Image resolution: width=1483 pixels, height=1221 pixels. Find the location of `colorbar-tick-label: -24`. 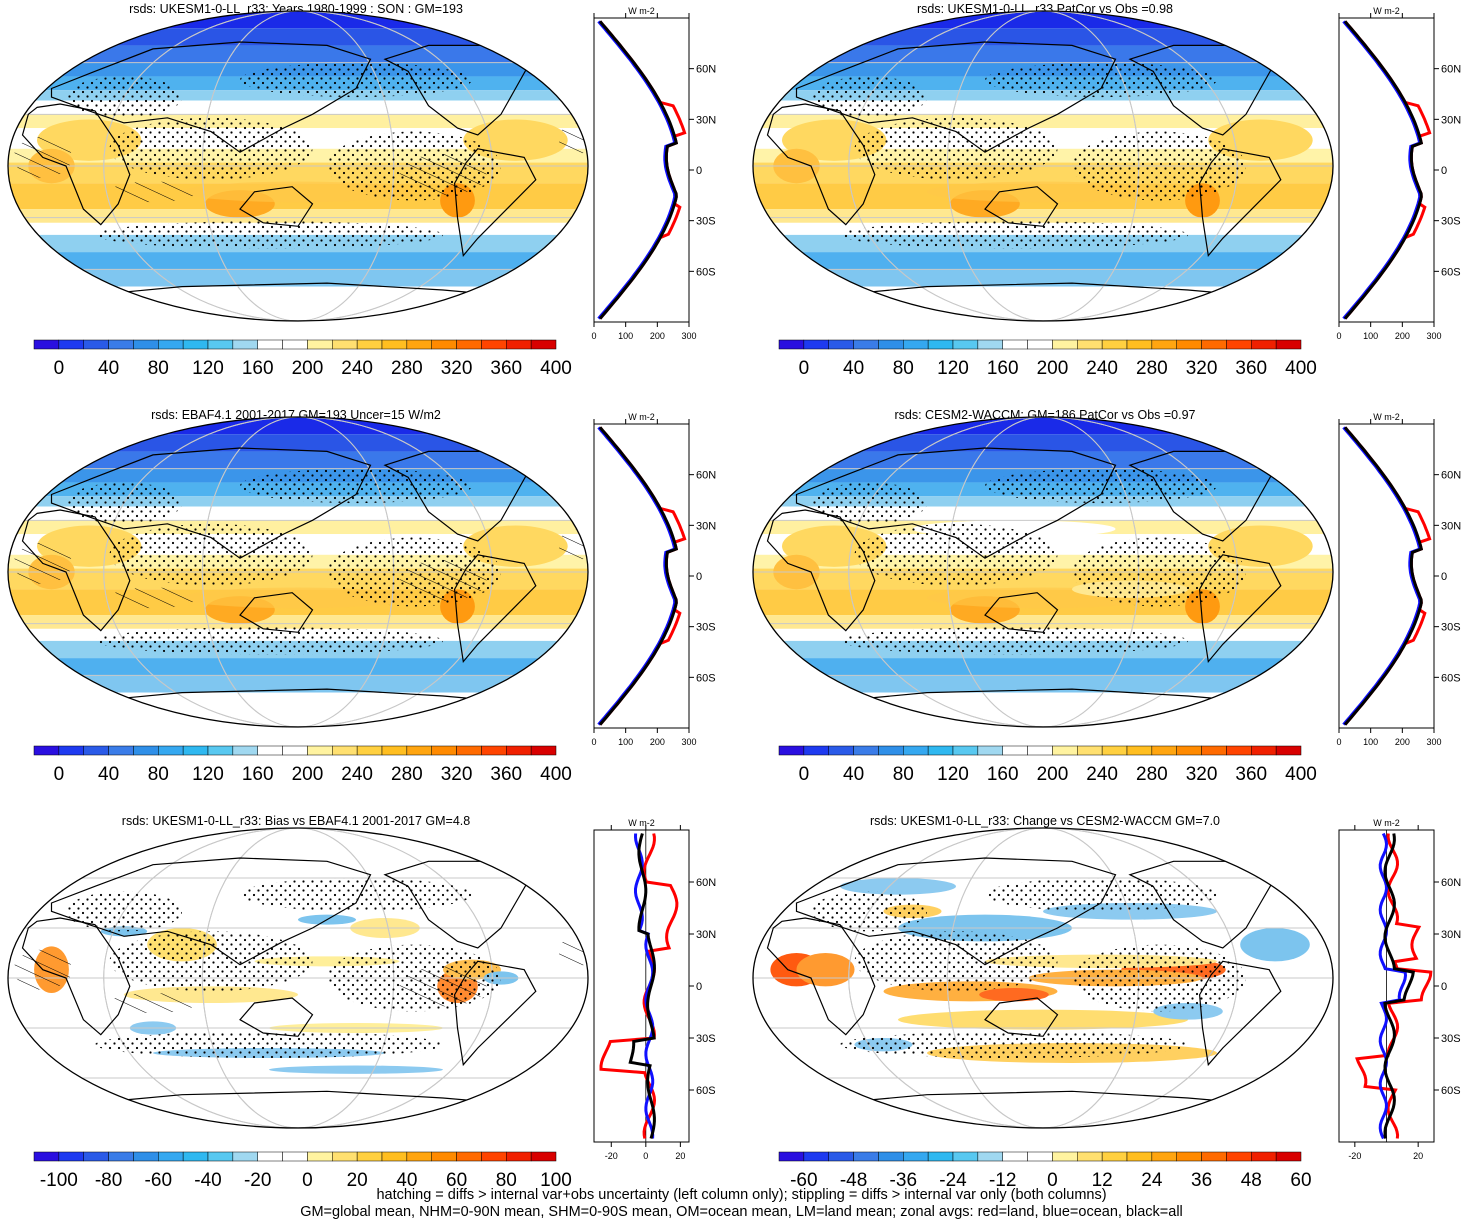

colorbar-tick-label: -24 is located at coordinates (953, 1180).